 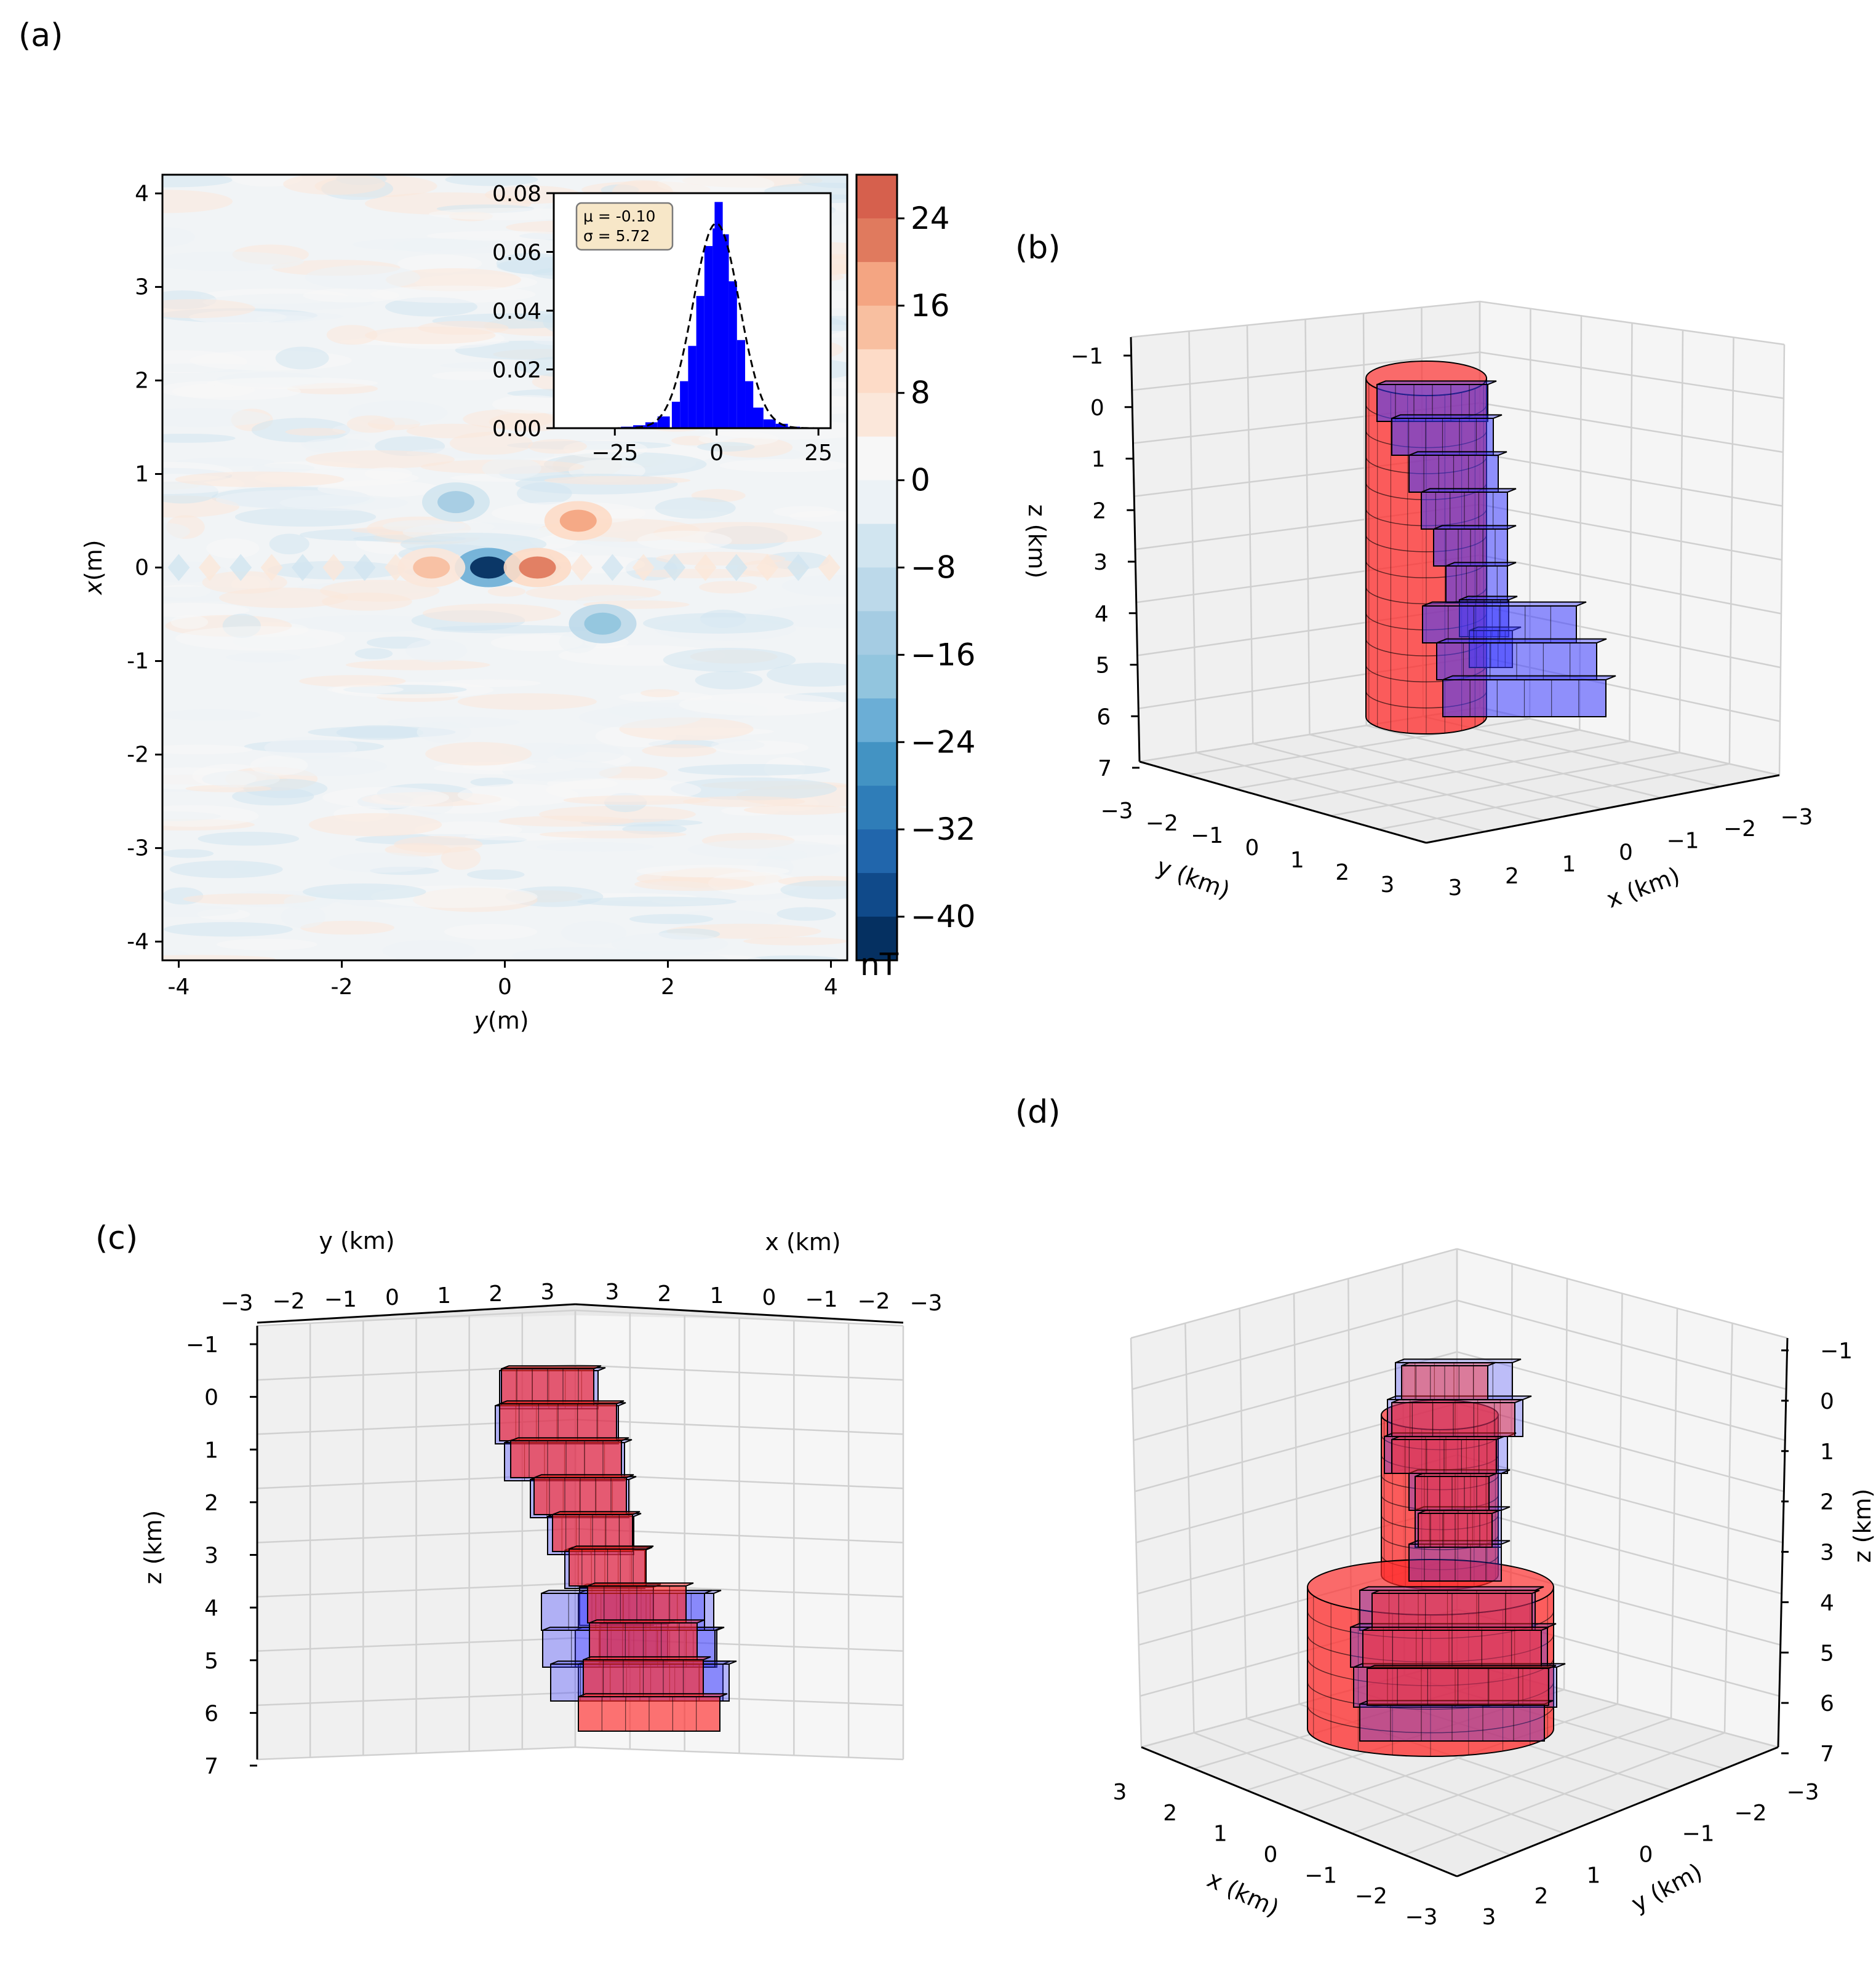 I want to click on panel-d-ztick-label: 5, so click(x=1827, y=1653).